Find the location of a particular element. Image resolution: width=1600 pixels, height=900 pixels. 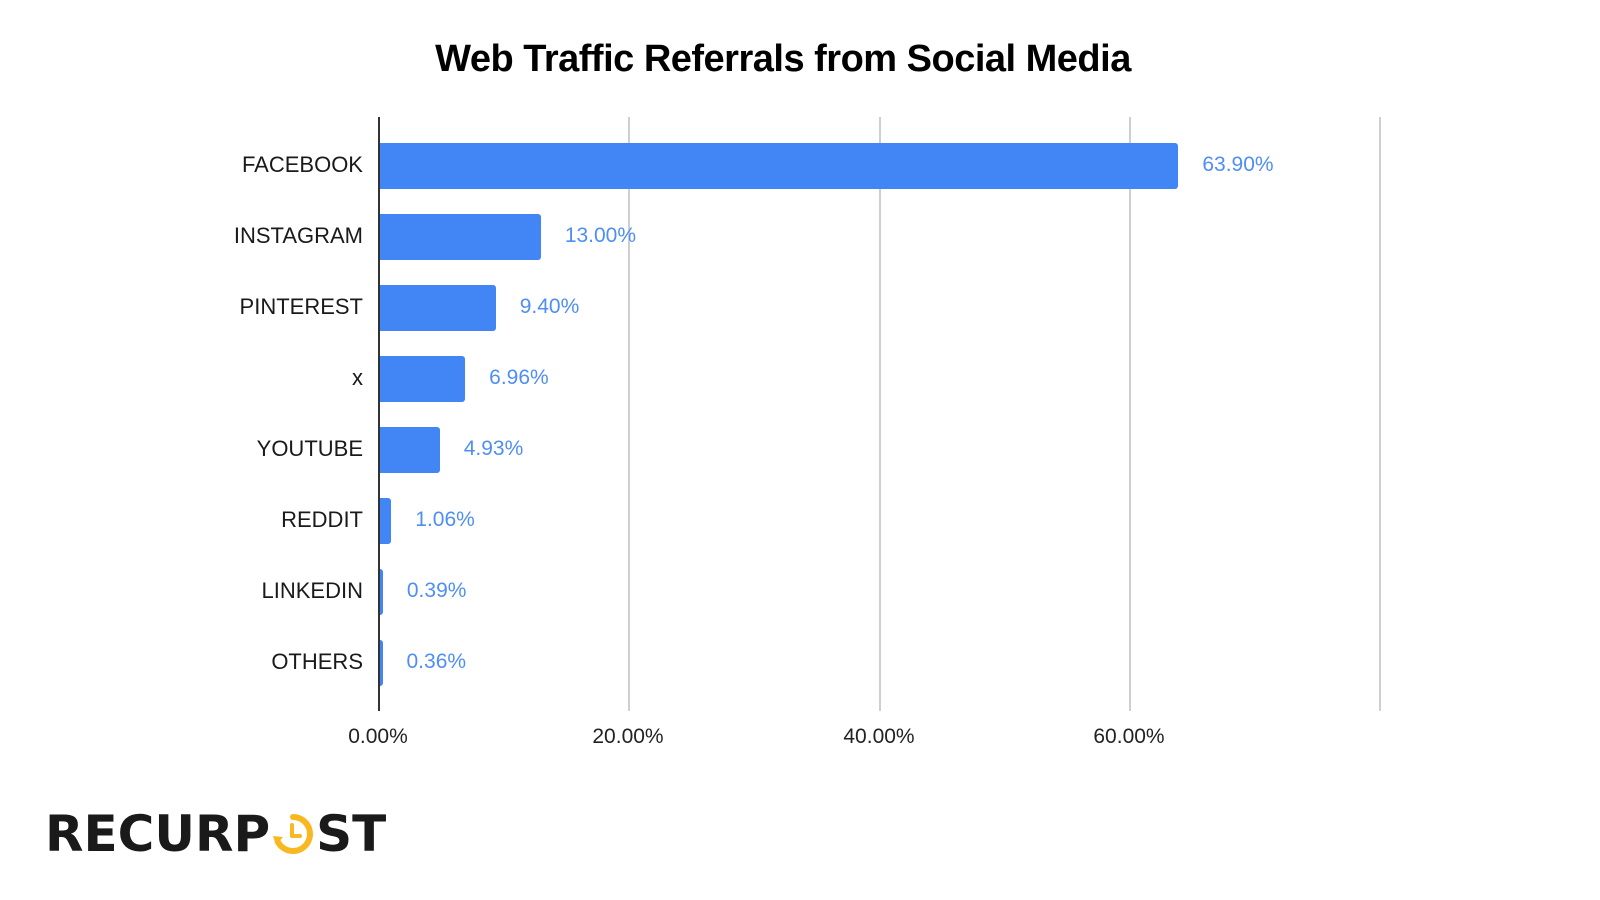

clock-refresh-icon is located at coordinates (293, 834).